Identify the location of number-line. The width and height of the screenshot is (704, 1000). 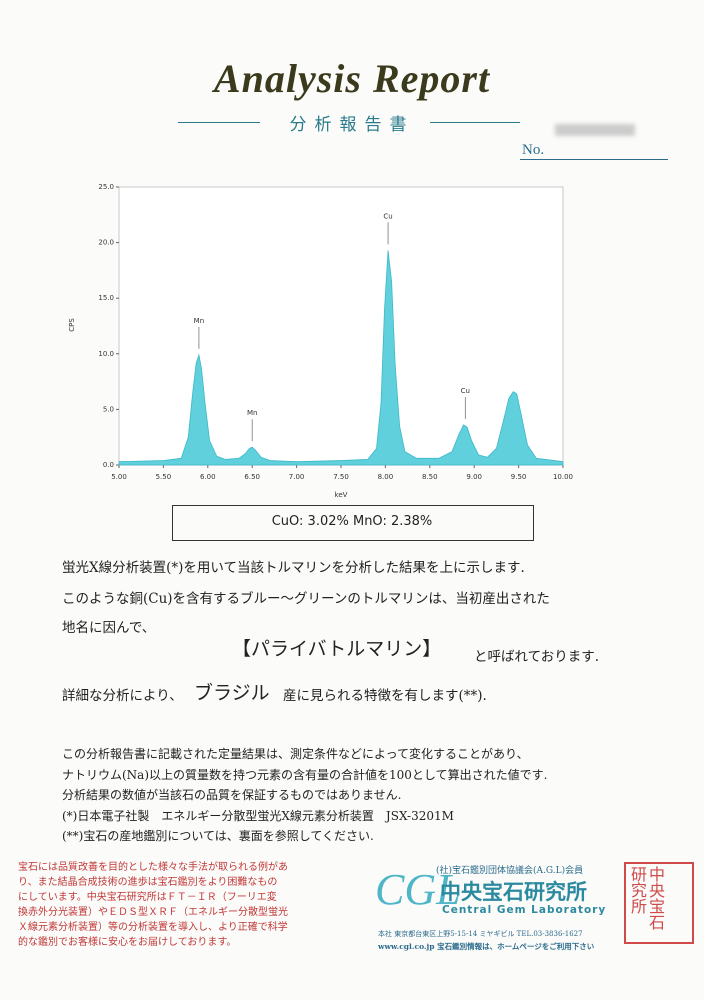
(594, 159).